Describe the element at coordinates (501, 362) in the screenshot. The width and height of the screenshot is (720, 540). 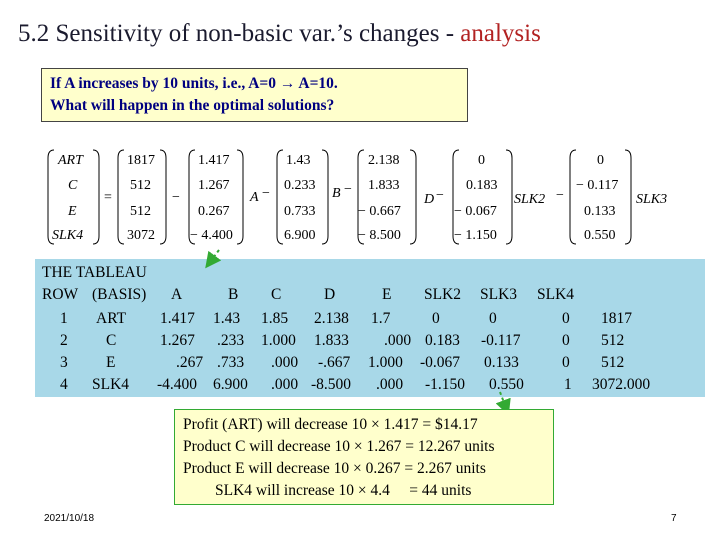
I see `table-cell: 0.133` at that location.